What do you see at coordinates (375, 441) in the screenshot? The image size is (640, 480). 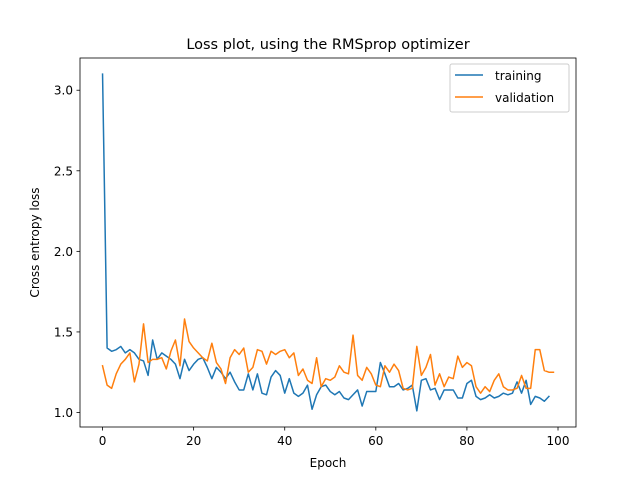 I see `x-tick-label: 60` at bounding box center [375, 441].